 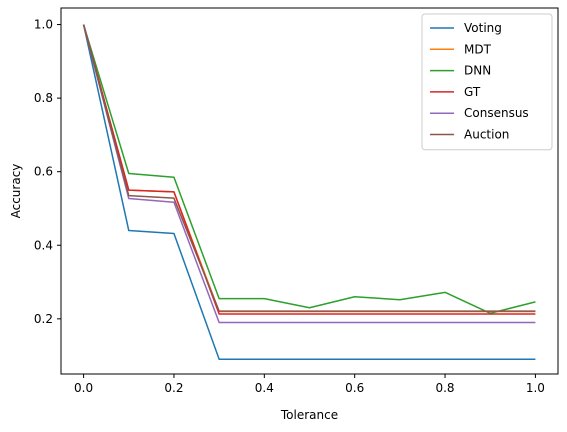 I want to click on x-tick-label: 0.0, so click(x=83, y=388).